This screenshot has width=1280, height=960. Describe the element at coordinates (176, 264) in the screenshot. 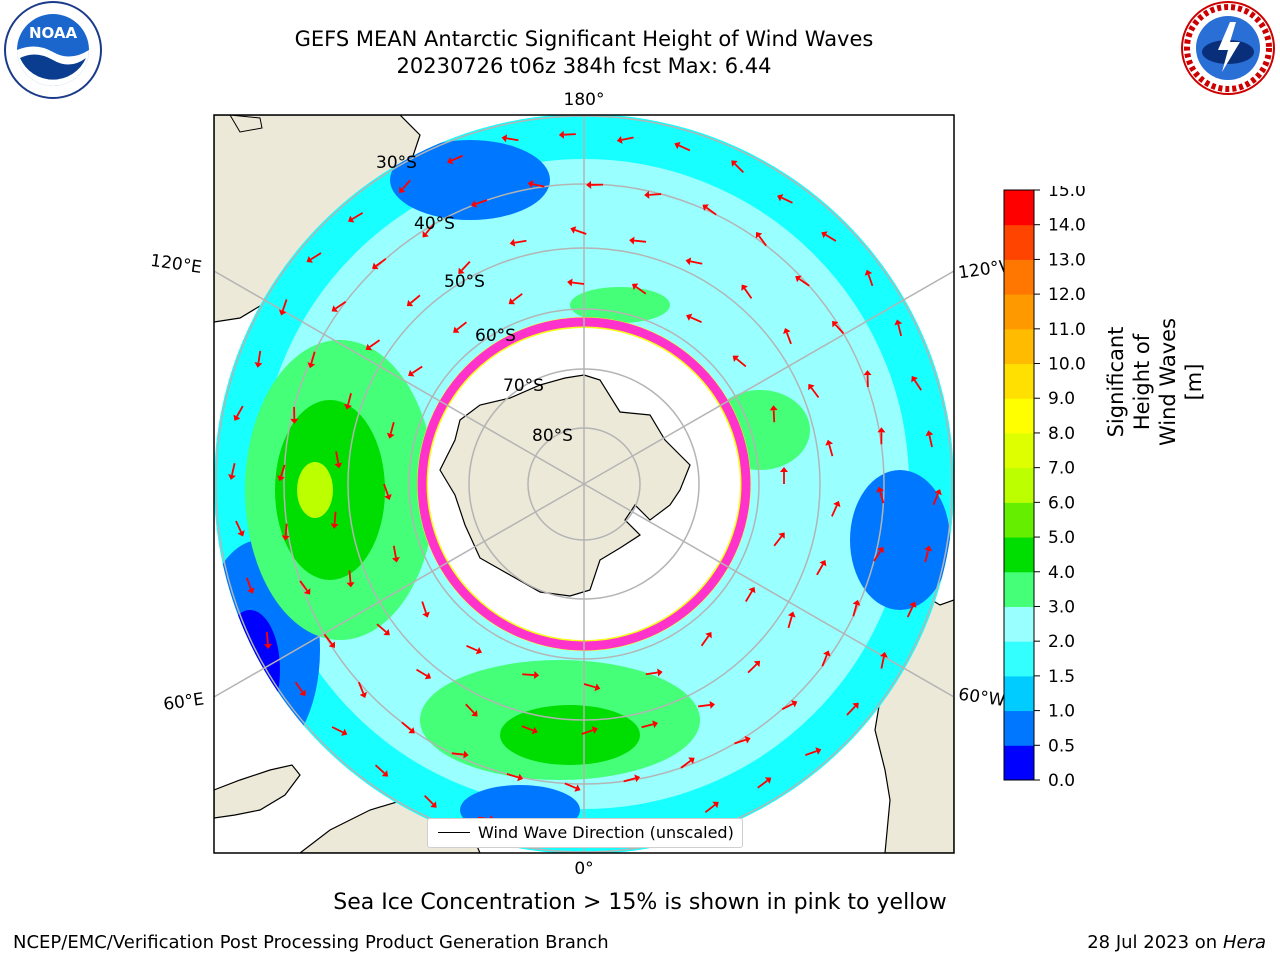

I see `lon-label-120e: 120°E` at that location.